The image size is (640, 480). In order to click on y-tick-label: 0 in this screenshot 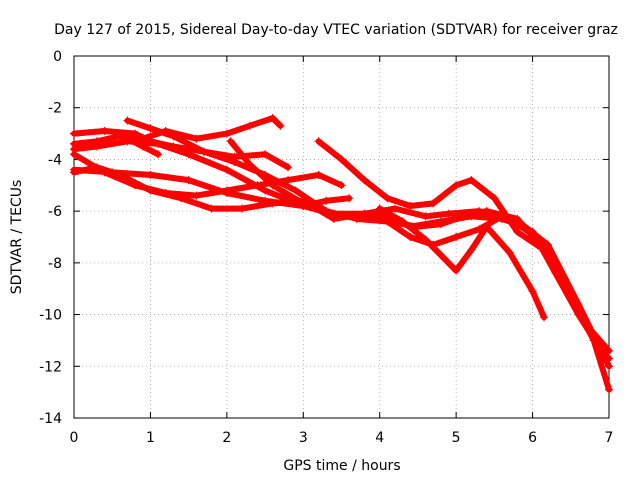, I will do `click(57, 57)`.